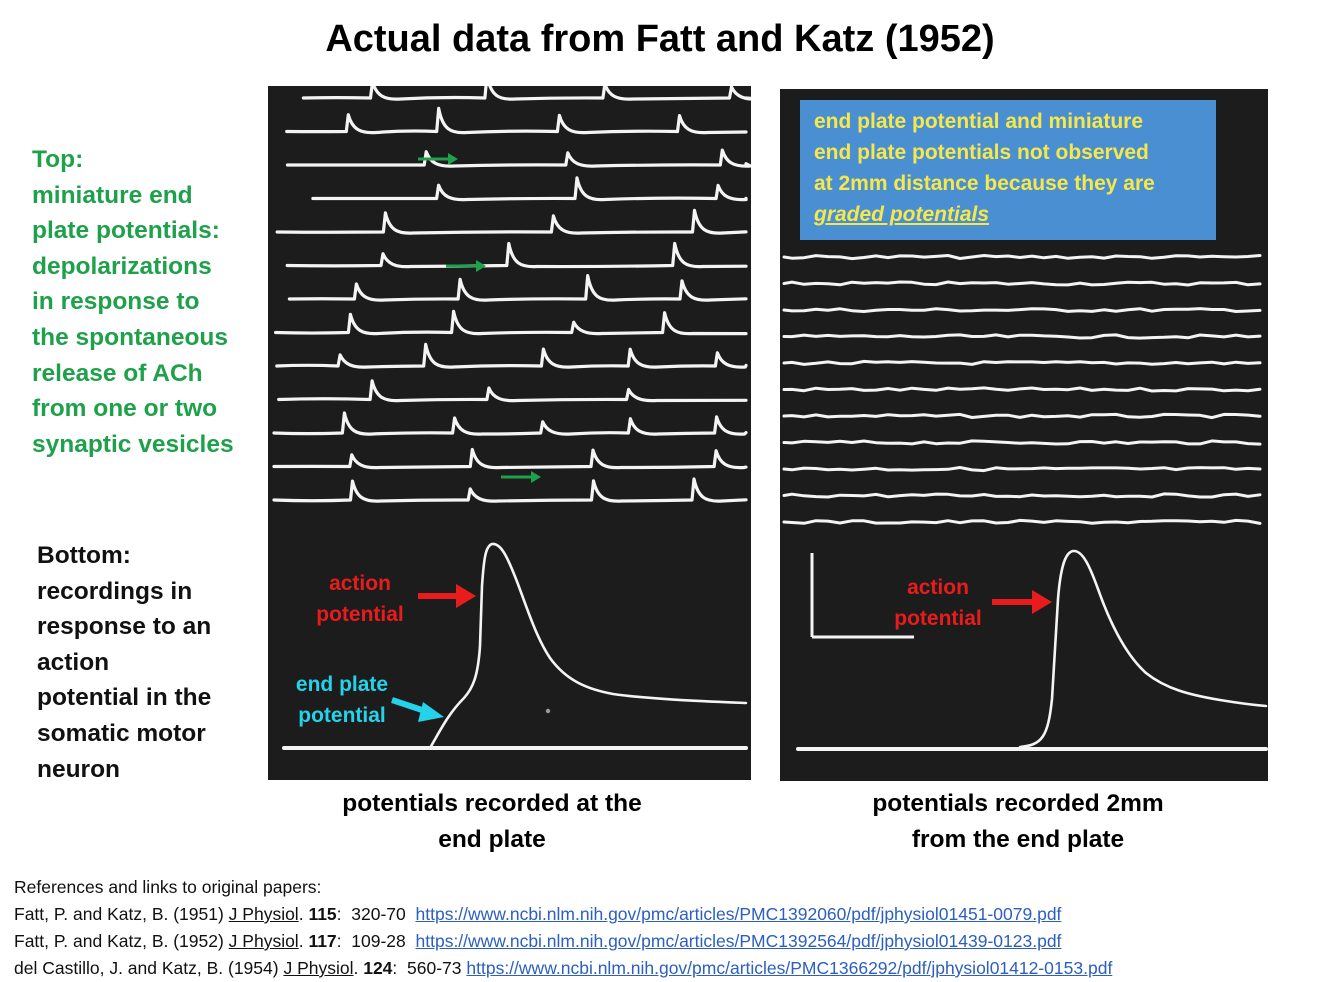  I want to click on reference-pages: 320-70, so click(378, 914).